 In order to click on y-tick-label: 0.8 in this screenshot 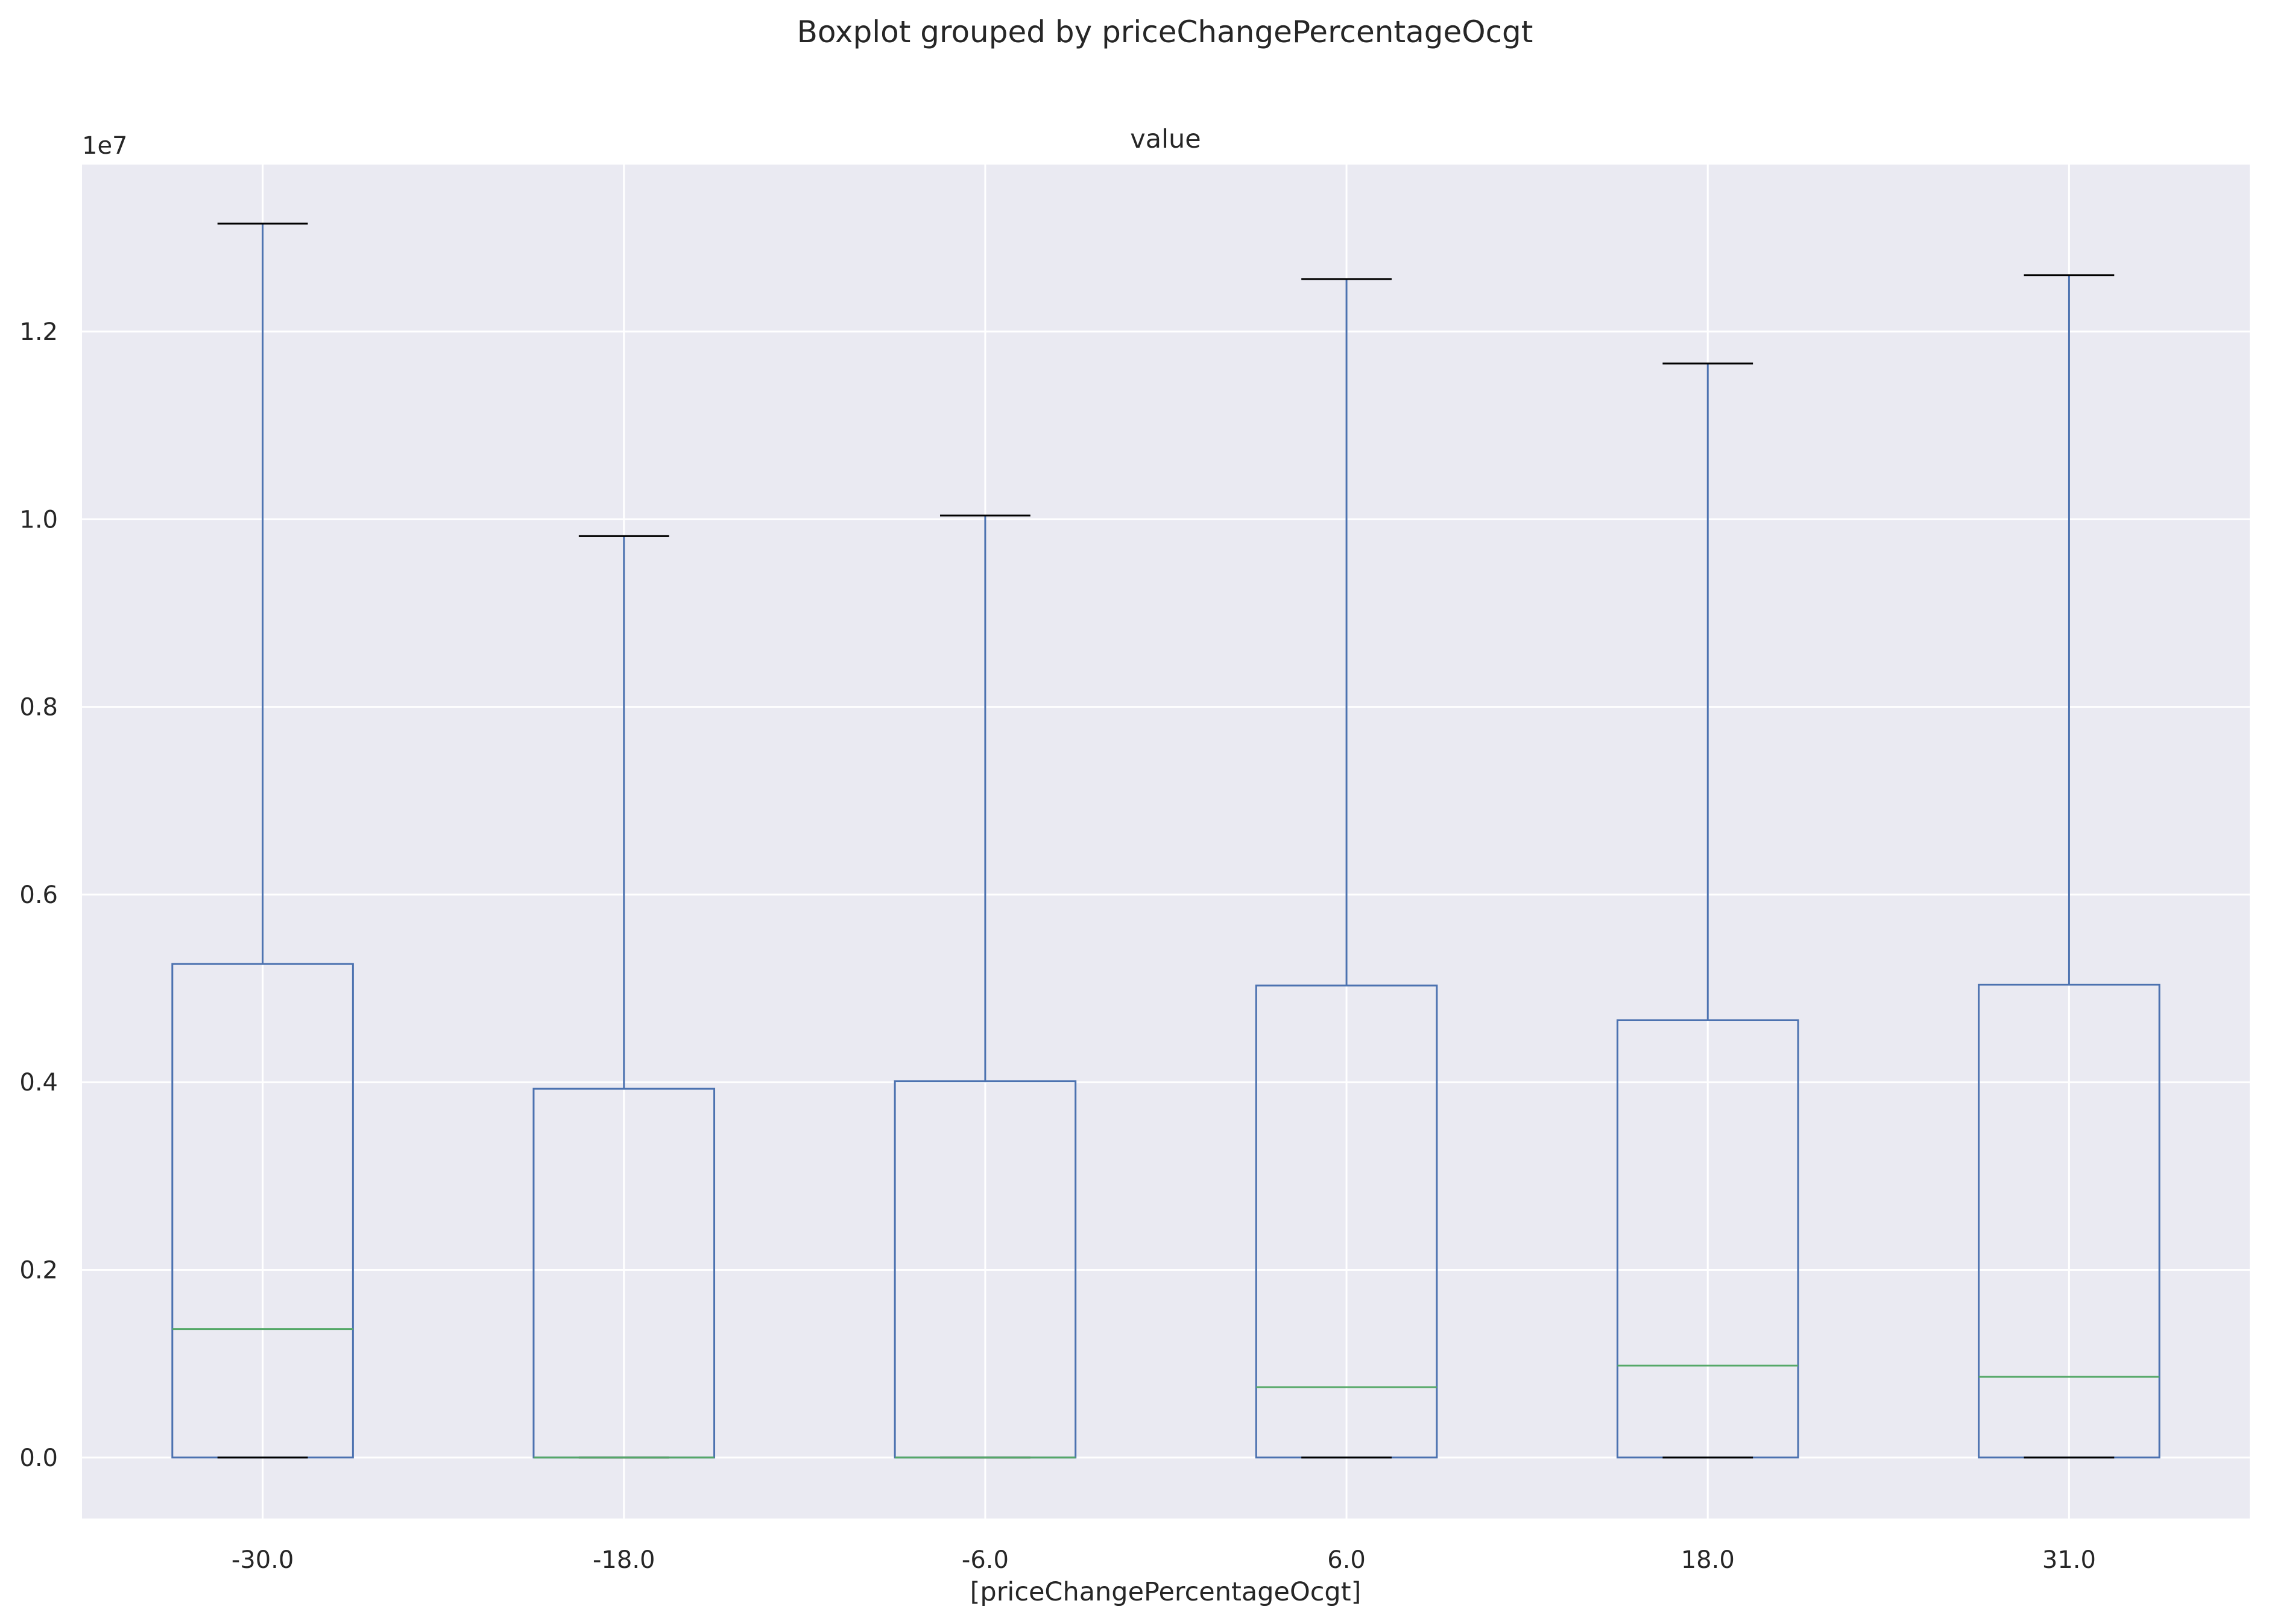, I will do `click(38, 708)`.